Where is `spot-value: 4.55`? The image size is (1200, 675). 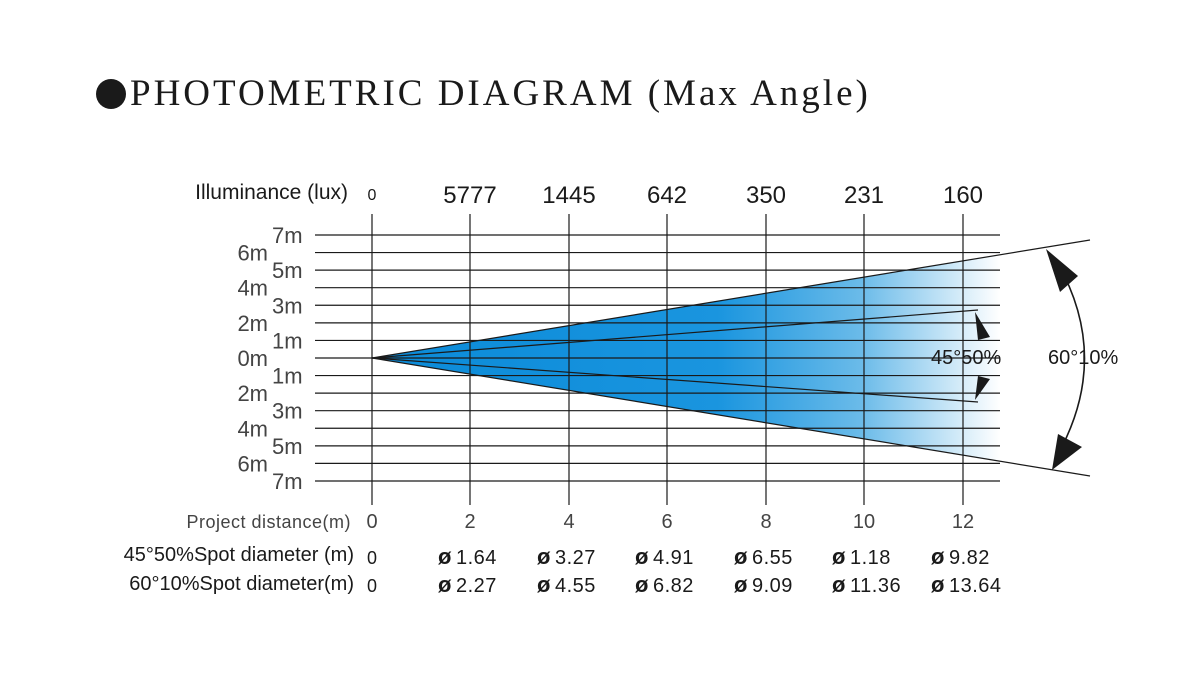 spot-value: 4.55 is located at coordinates (575, 586).